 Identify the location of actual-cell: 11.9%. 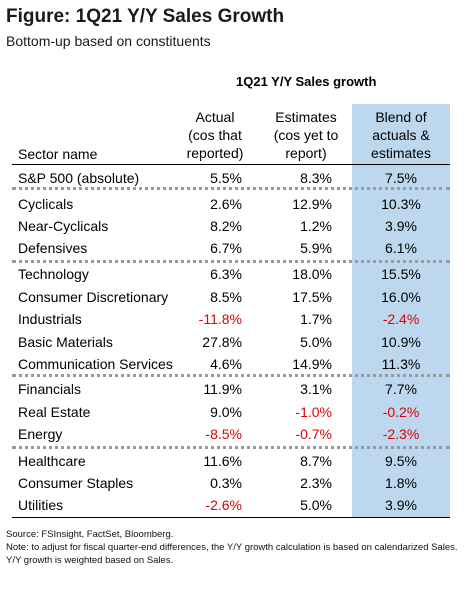
(222, 389).